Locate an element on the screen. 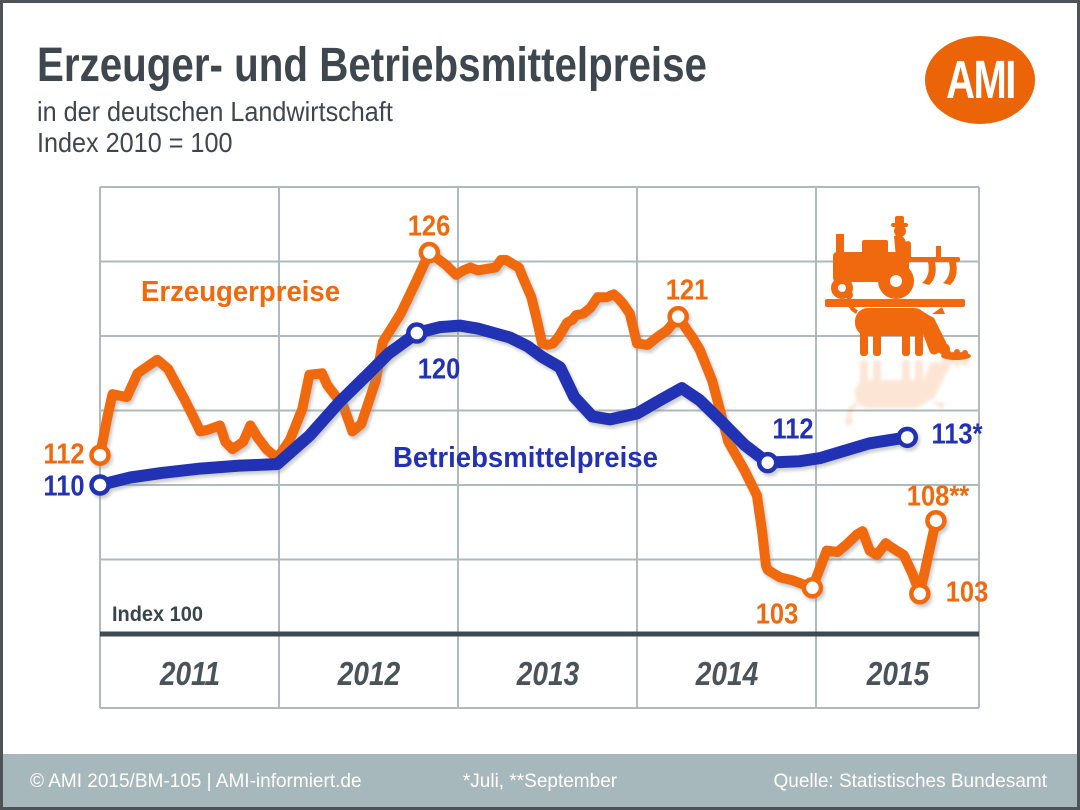 The height and width of the screenshot is (810, 1080). ami-logo-text: AMI is located at coordinates (980, 80).